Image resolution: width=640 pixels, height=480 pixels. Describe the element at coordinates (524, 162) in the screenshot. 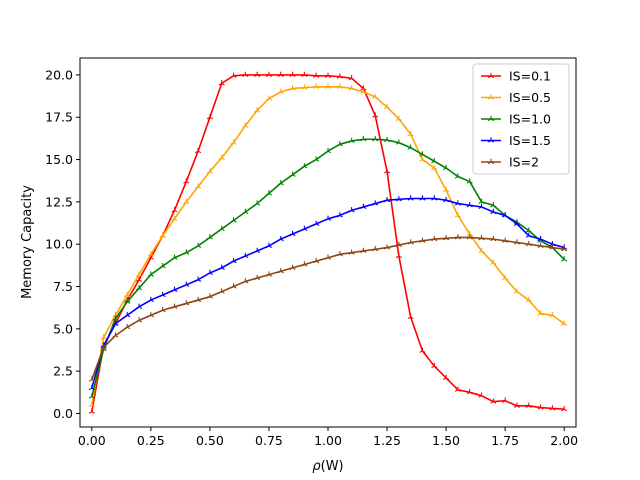

I see `legend-label: IS=2` at that location.